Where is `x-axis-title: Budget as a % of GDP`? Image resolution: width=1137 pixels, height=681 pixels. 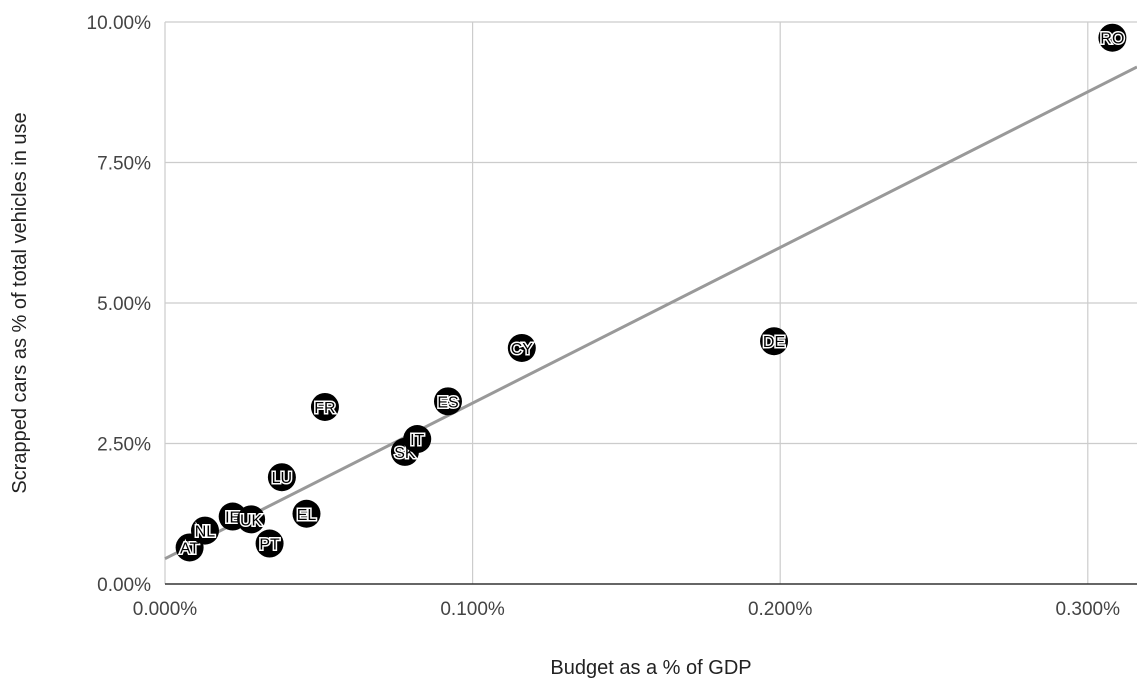
x-axis-title: Budget as a % of GDP is located at coordinates (650, 668).